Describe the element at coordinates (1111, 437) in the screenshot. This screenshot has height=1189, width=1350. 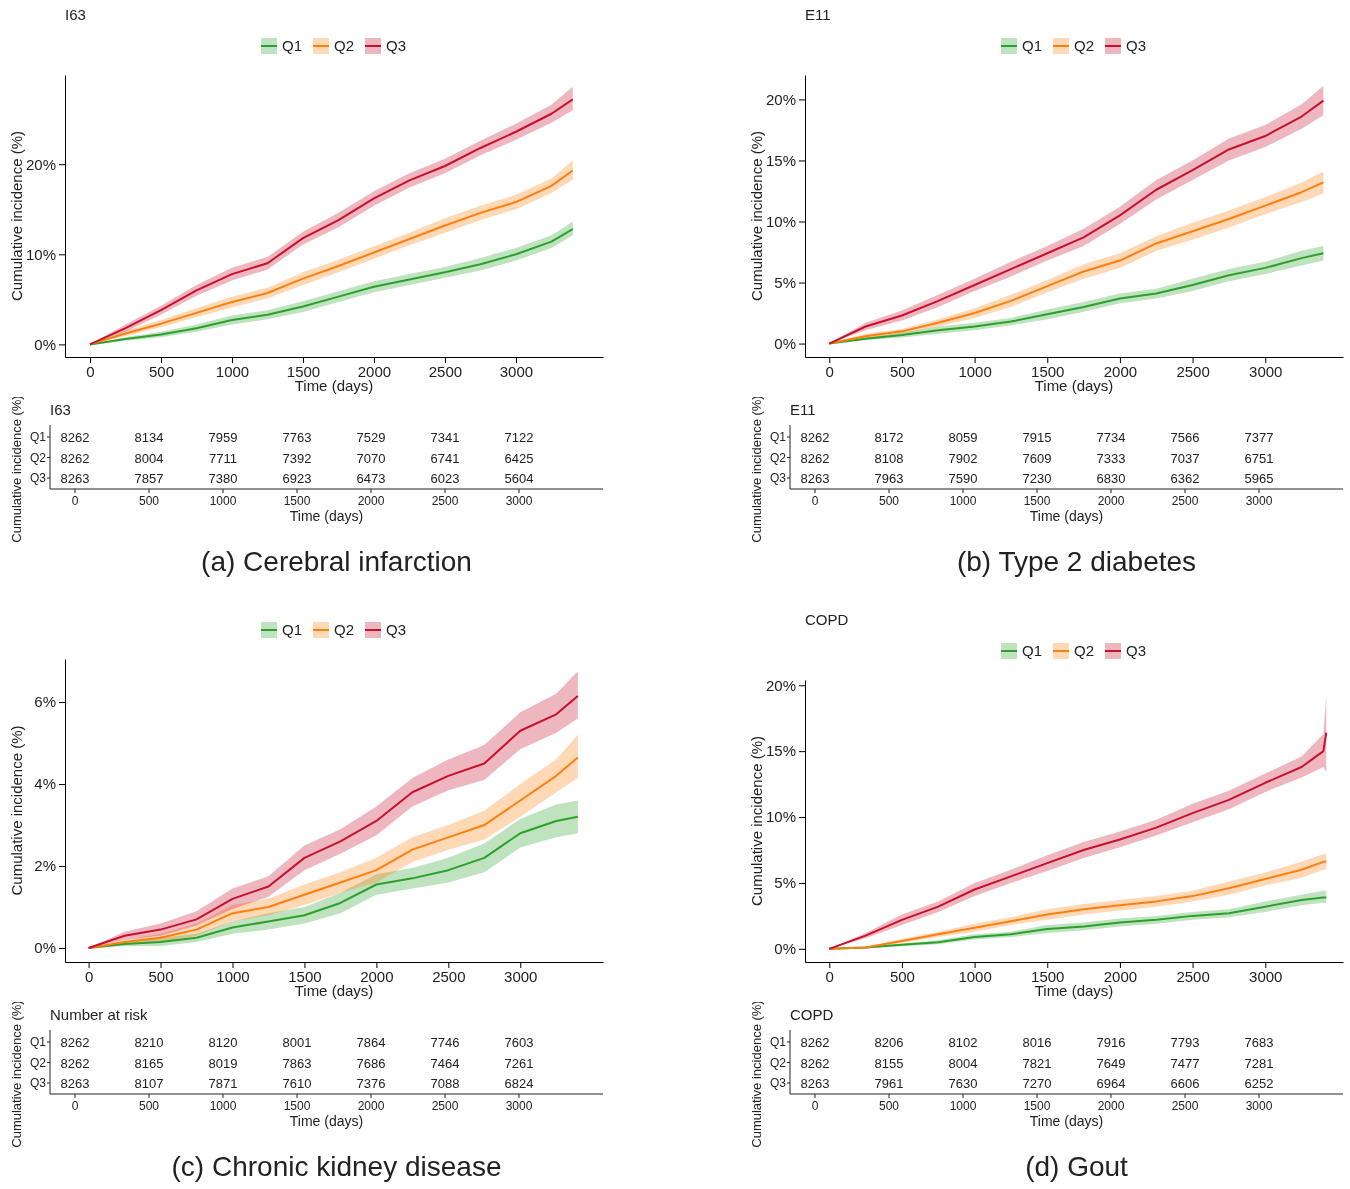
I see `data-label: 7734` at that location.